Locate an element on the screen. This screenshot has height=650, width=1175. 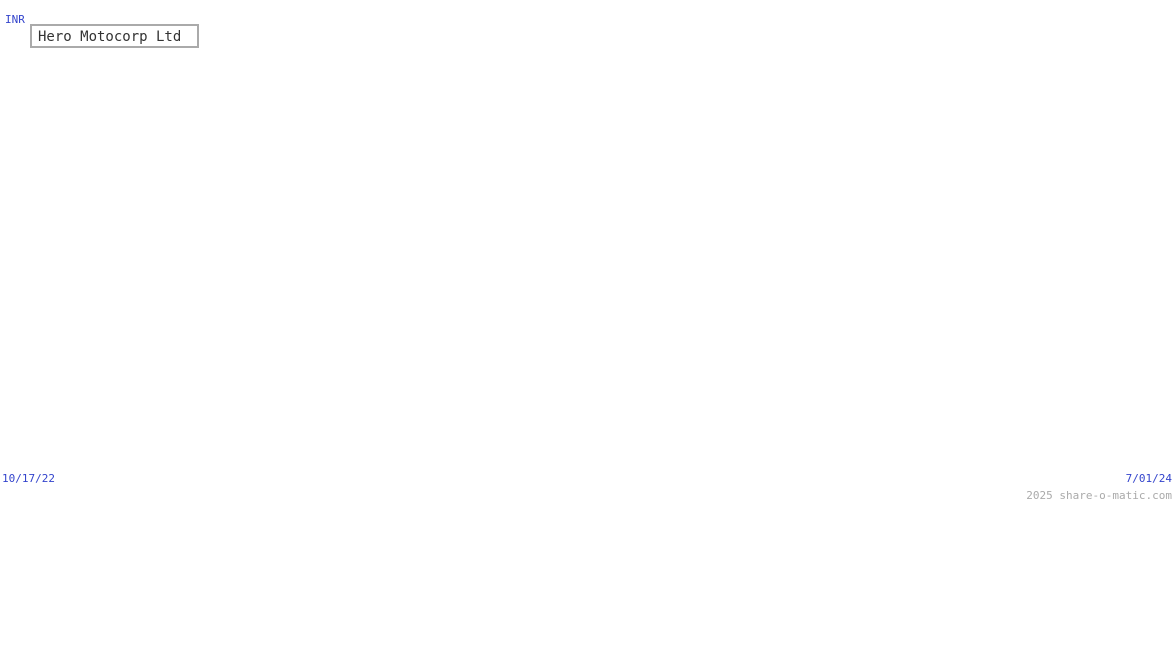
start-date: 10/17/22 is located at coordinates (28, 478).